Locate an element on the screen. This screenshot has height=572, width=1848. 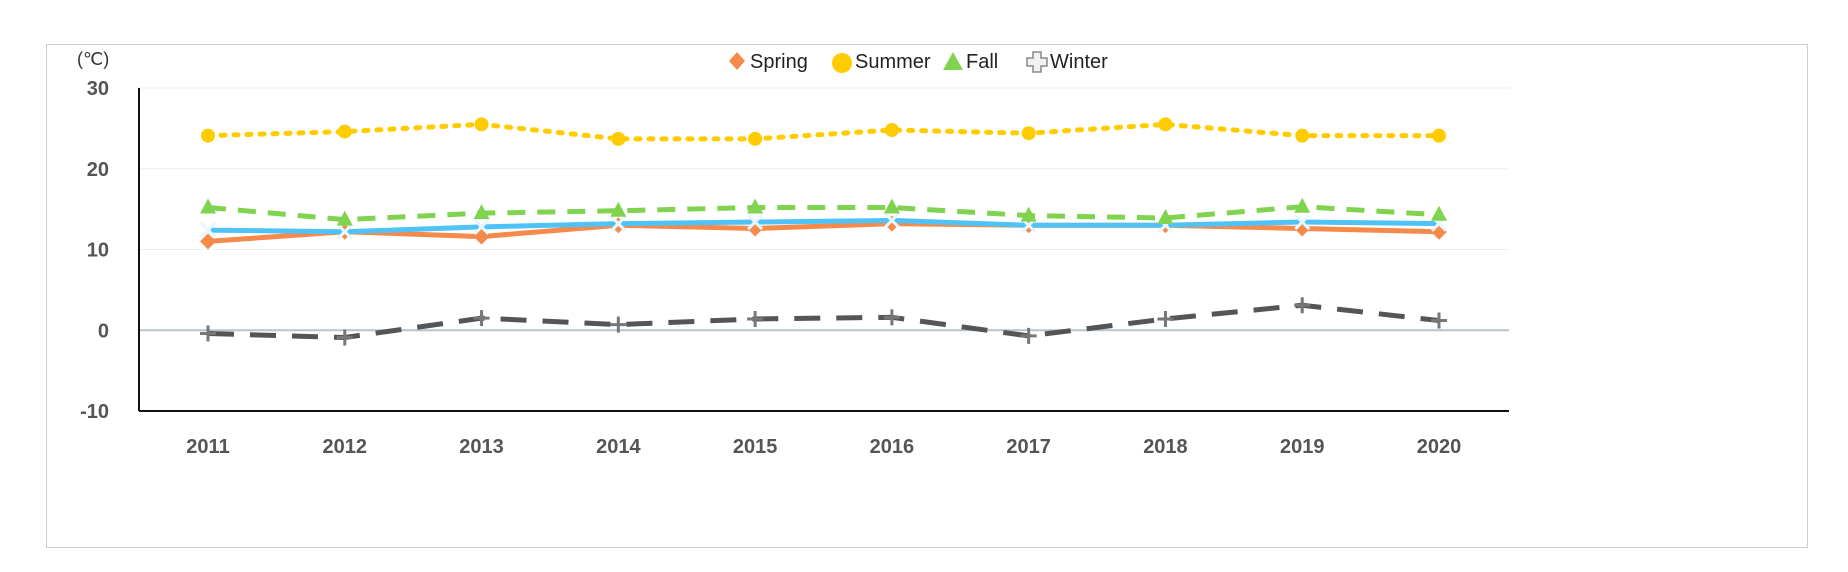
y-tick-label: 30 is located at coordinates (98, 89).